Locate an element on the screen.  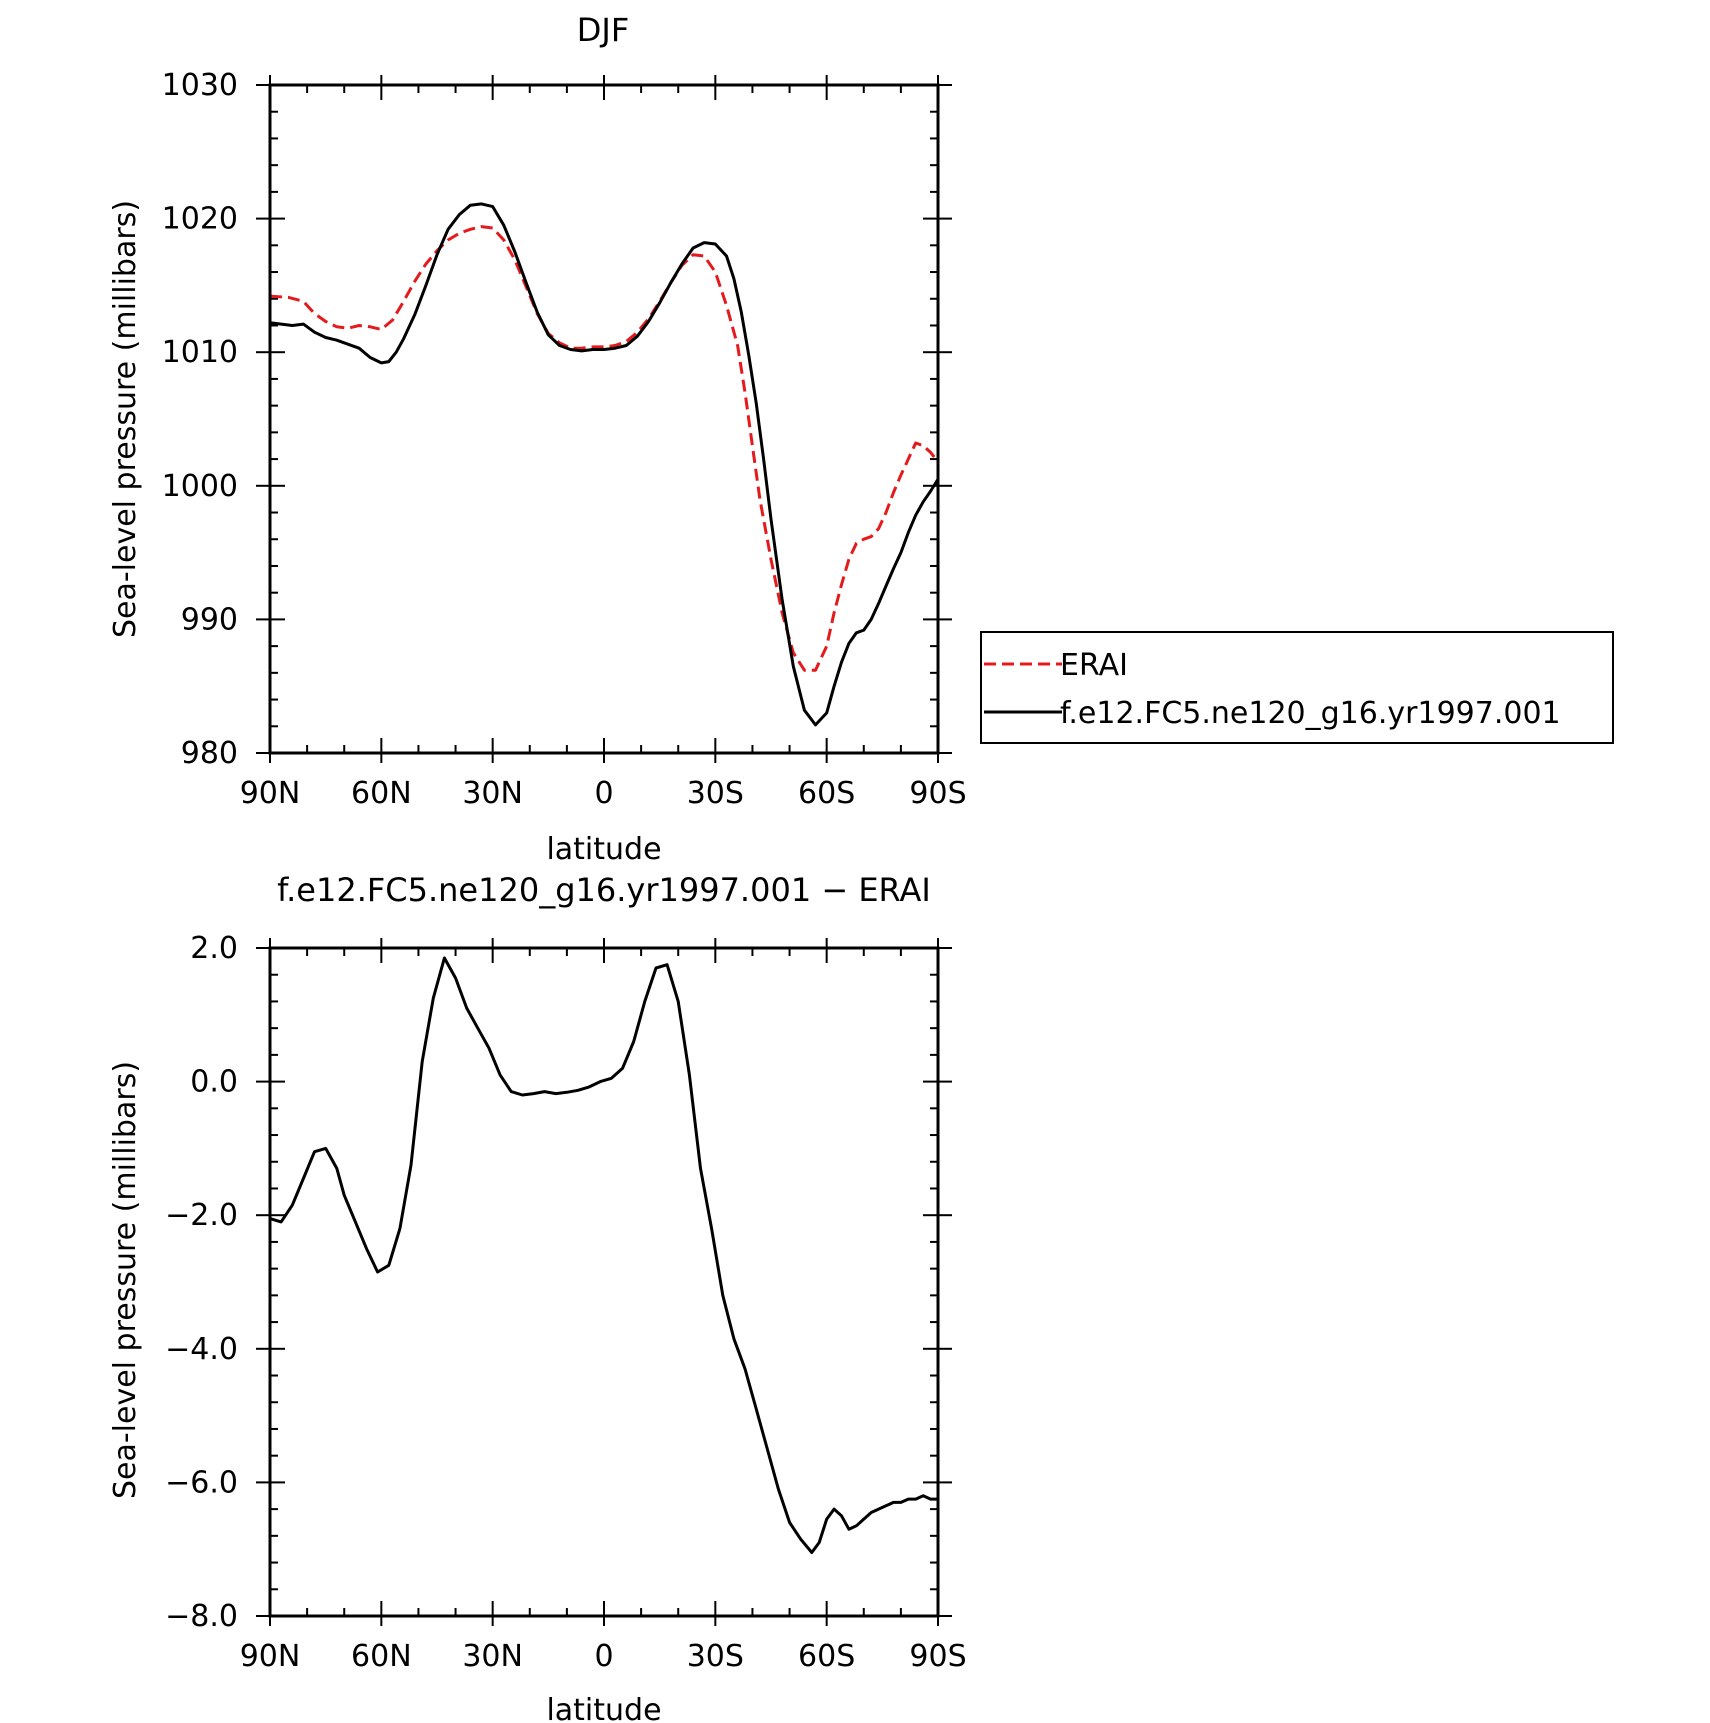
bottom-y-tick-label: −4.0 is located at coordinates (201, 1349).